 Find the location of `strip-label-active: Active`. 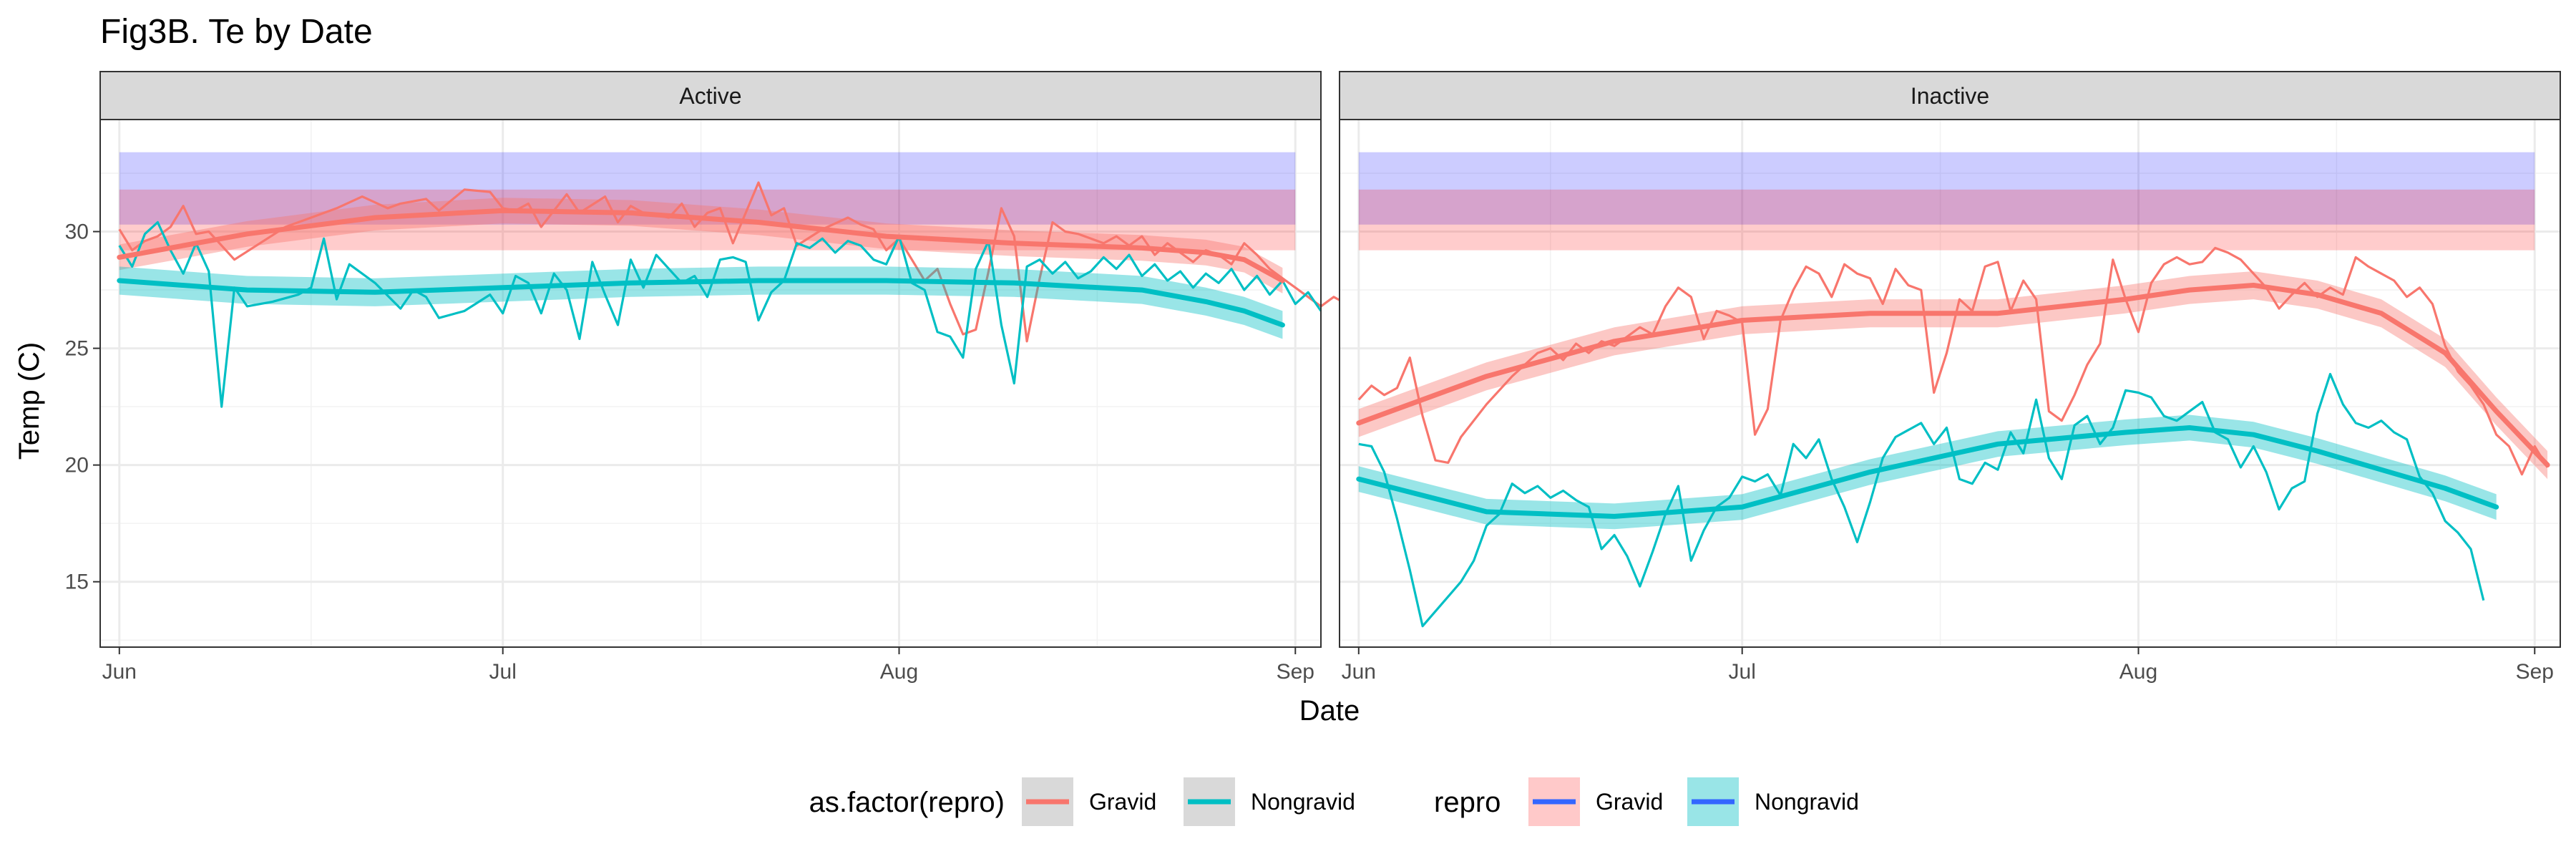

strip-label-active: Active is located at coordinates (710, 96).